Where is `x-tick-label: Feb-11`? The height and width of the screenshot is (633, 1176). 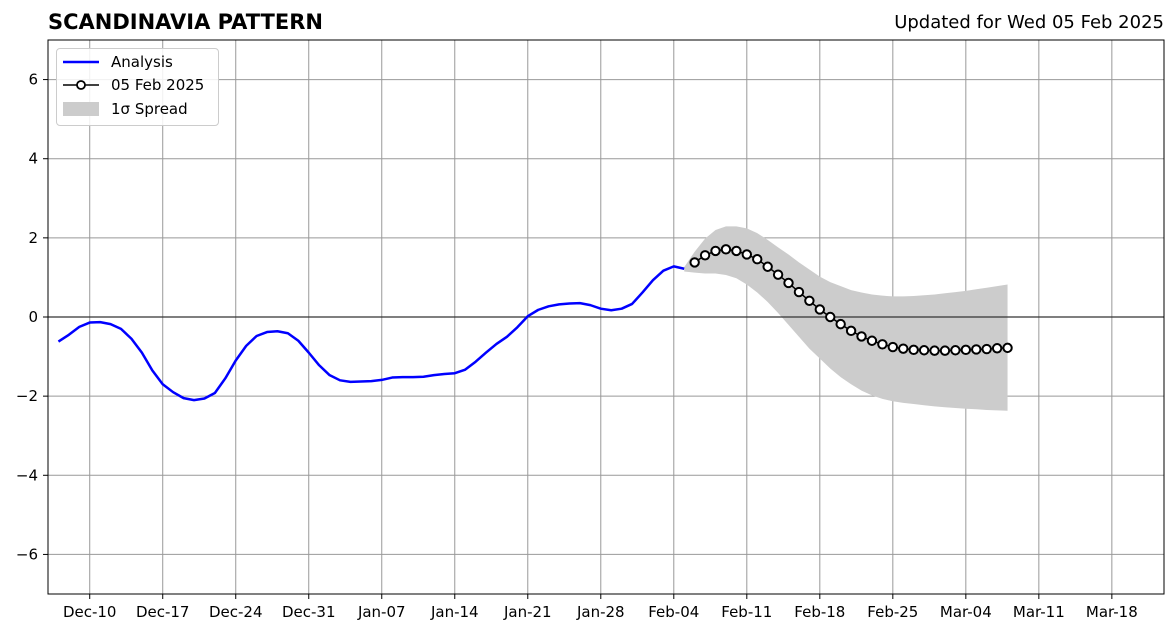
x-tick-label: Feb-11 is located at coordinates (746, 612).